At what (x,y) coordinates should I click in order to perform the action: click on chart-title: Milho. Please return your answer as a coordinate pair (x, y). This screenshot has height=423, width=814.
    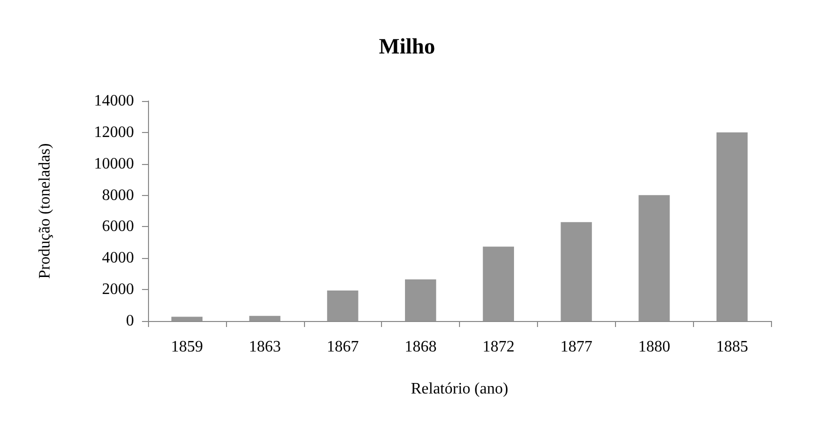
    Looking at the image, I should click on (407, 46).